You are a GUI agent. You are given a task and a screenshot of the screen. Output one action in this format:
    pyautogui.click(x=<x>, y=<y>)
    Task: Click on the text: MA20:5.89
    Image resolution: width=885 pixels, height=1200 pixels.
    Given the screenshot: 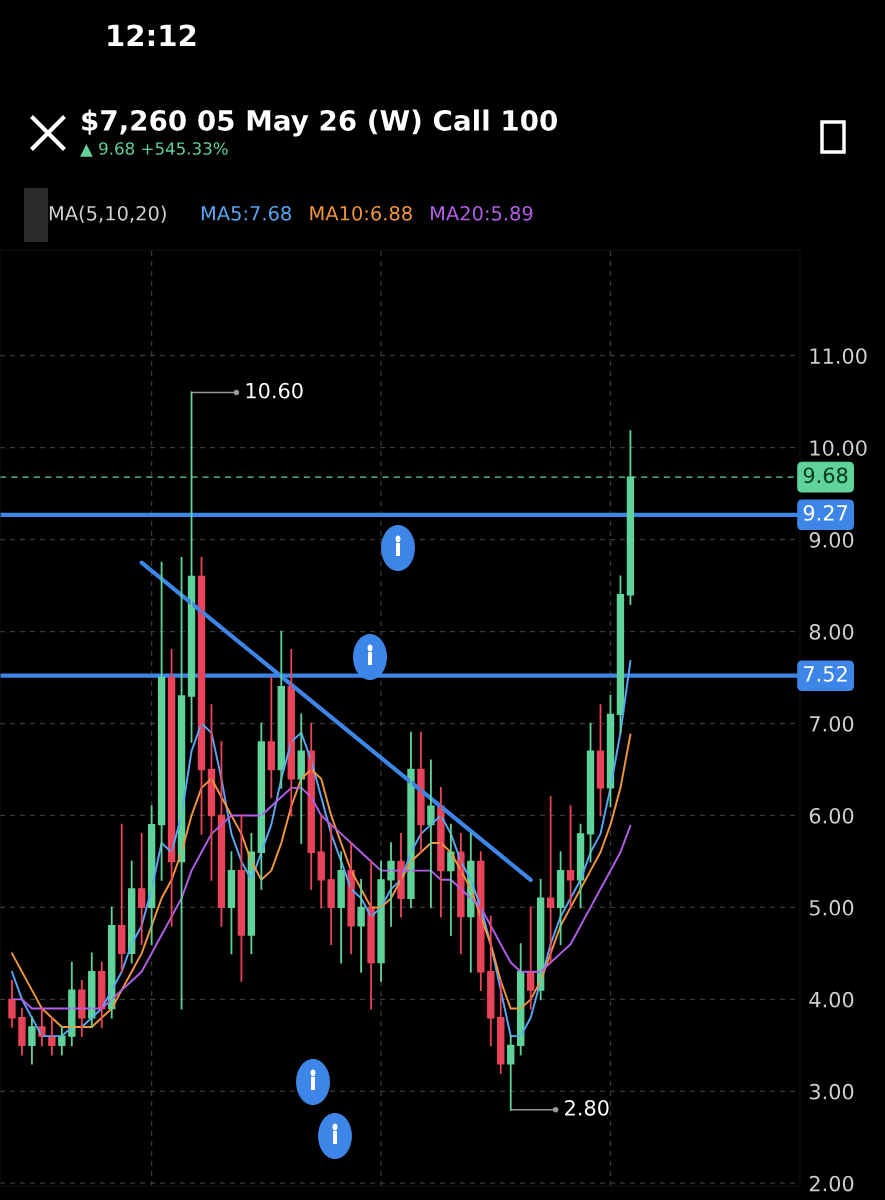 What is the action you would take?
    pyautogui.click(x=482, y=213)
    